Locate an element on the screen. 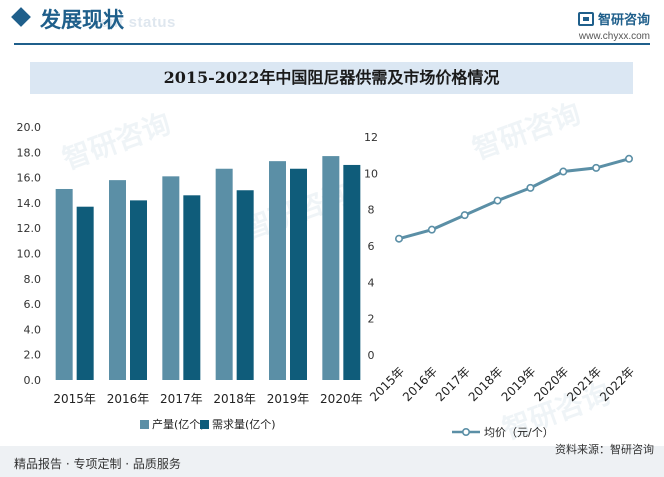 The image size is (664, 477). y-tick-label: 16.0 is located at coordinates (29, 178).